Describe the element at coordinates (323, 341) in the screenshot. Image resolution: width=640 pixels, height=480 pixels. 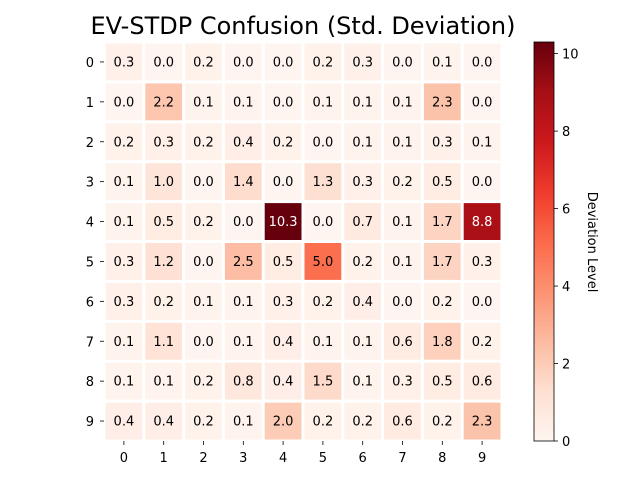
I see `heatmap-cell-r7-c5` at that location.